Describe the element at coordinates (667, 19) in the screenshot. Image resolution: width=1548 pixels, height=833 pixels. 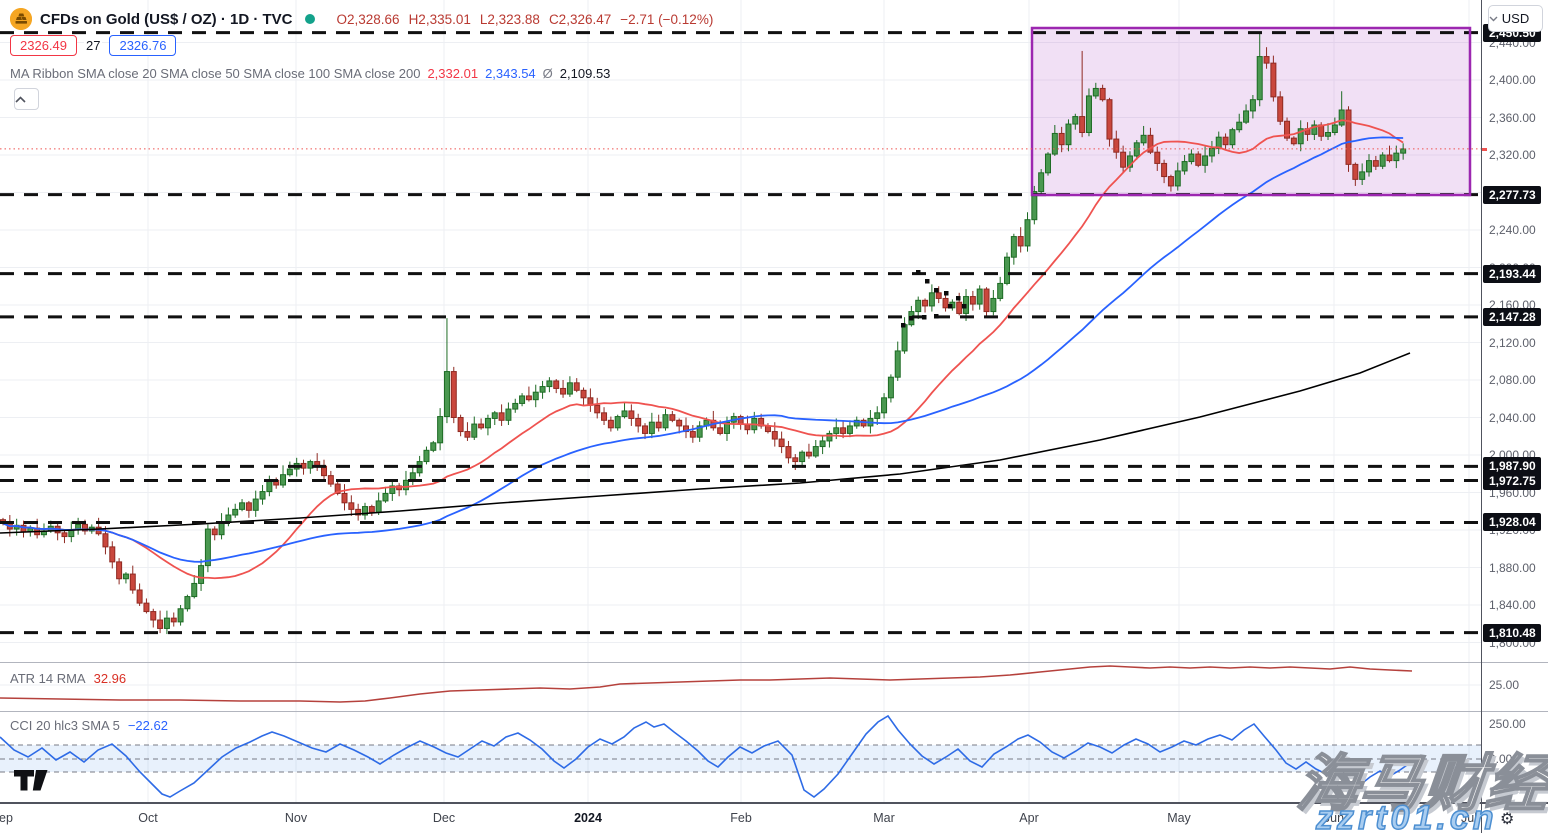
I see `change-value: −2.71 (−0.12%)` at that location.